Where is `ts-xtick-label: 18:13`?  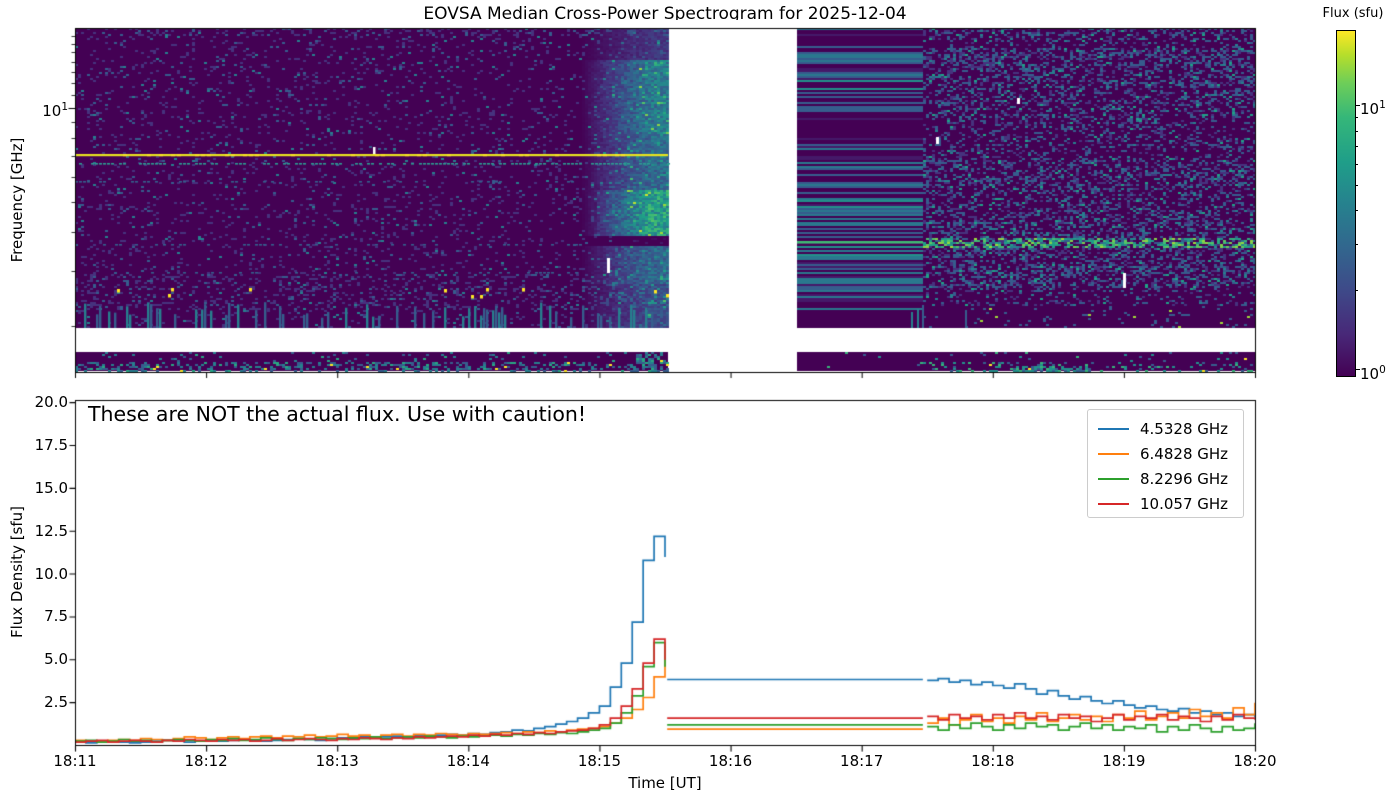
ts-xtick-label: 18:13 is located at coordinates (337, 761).